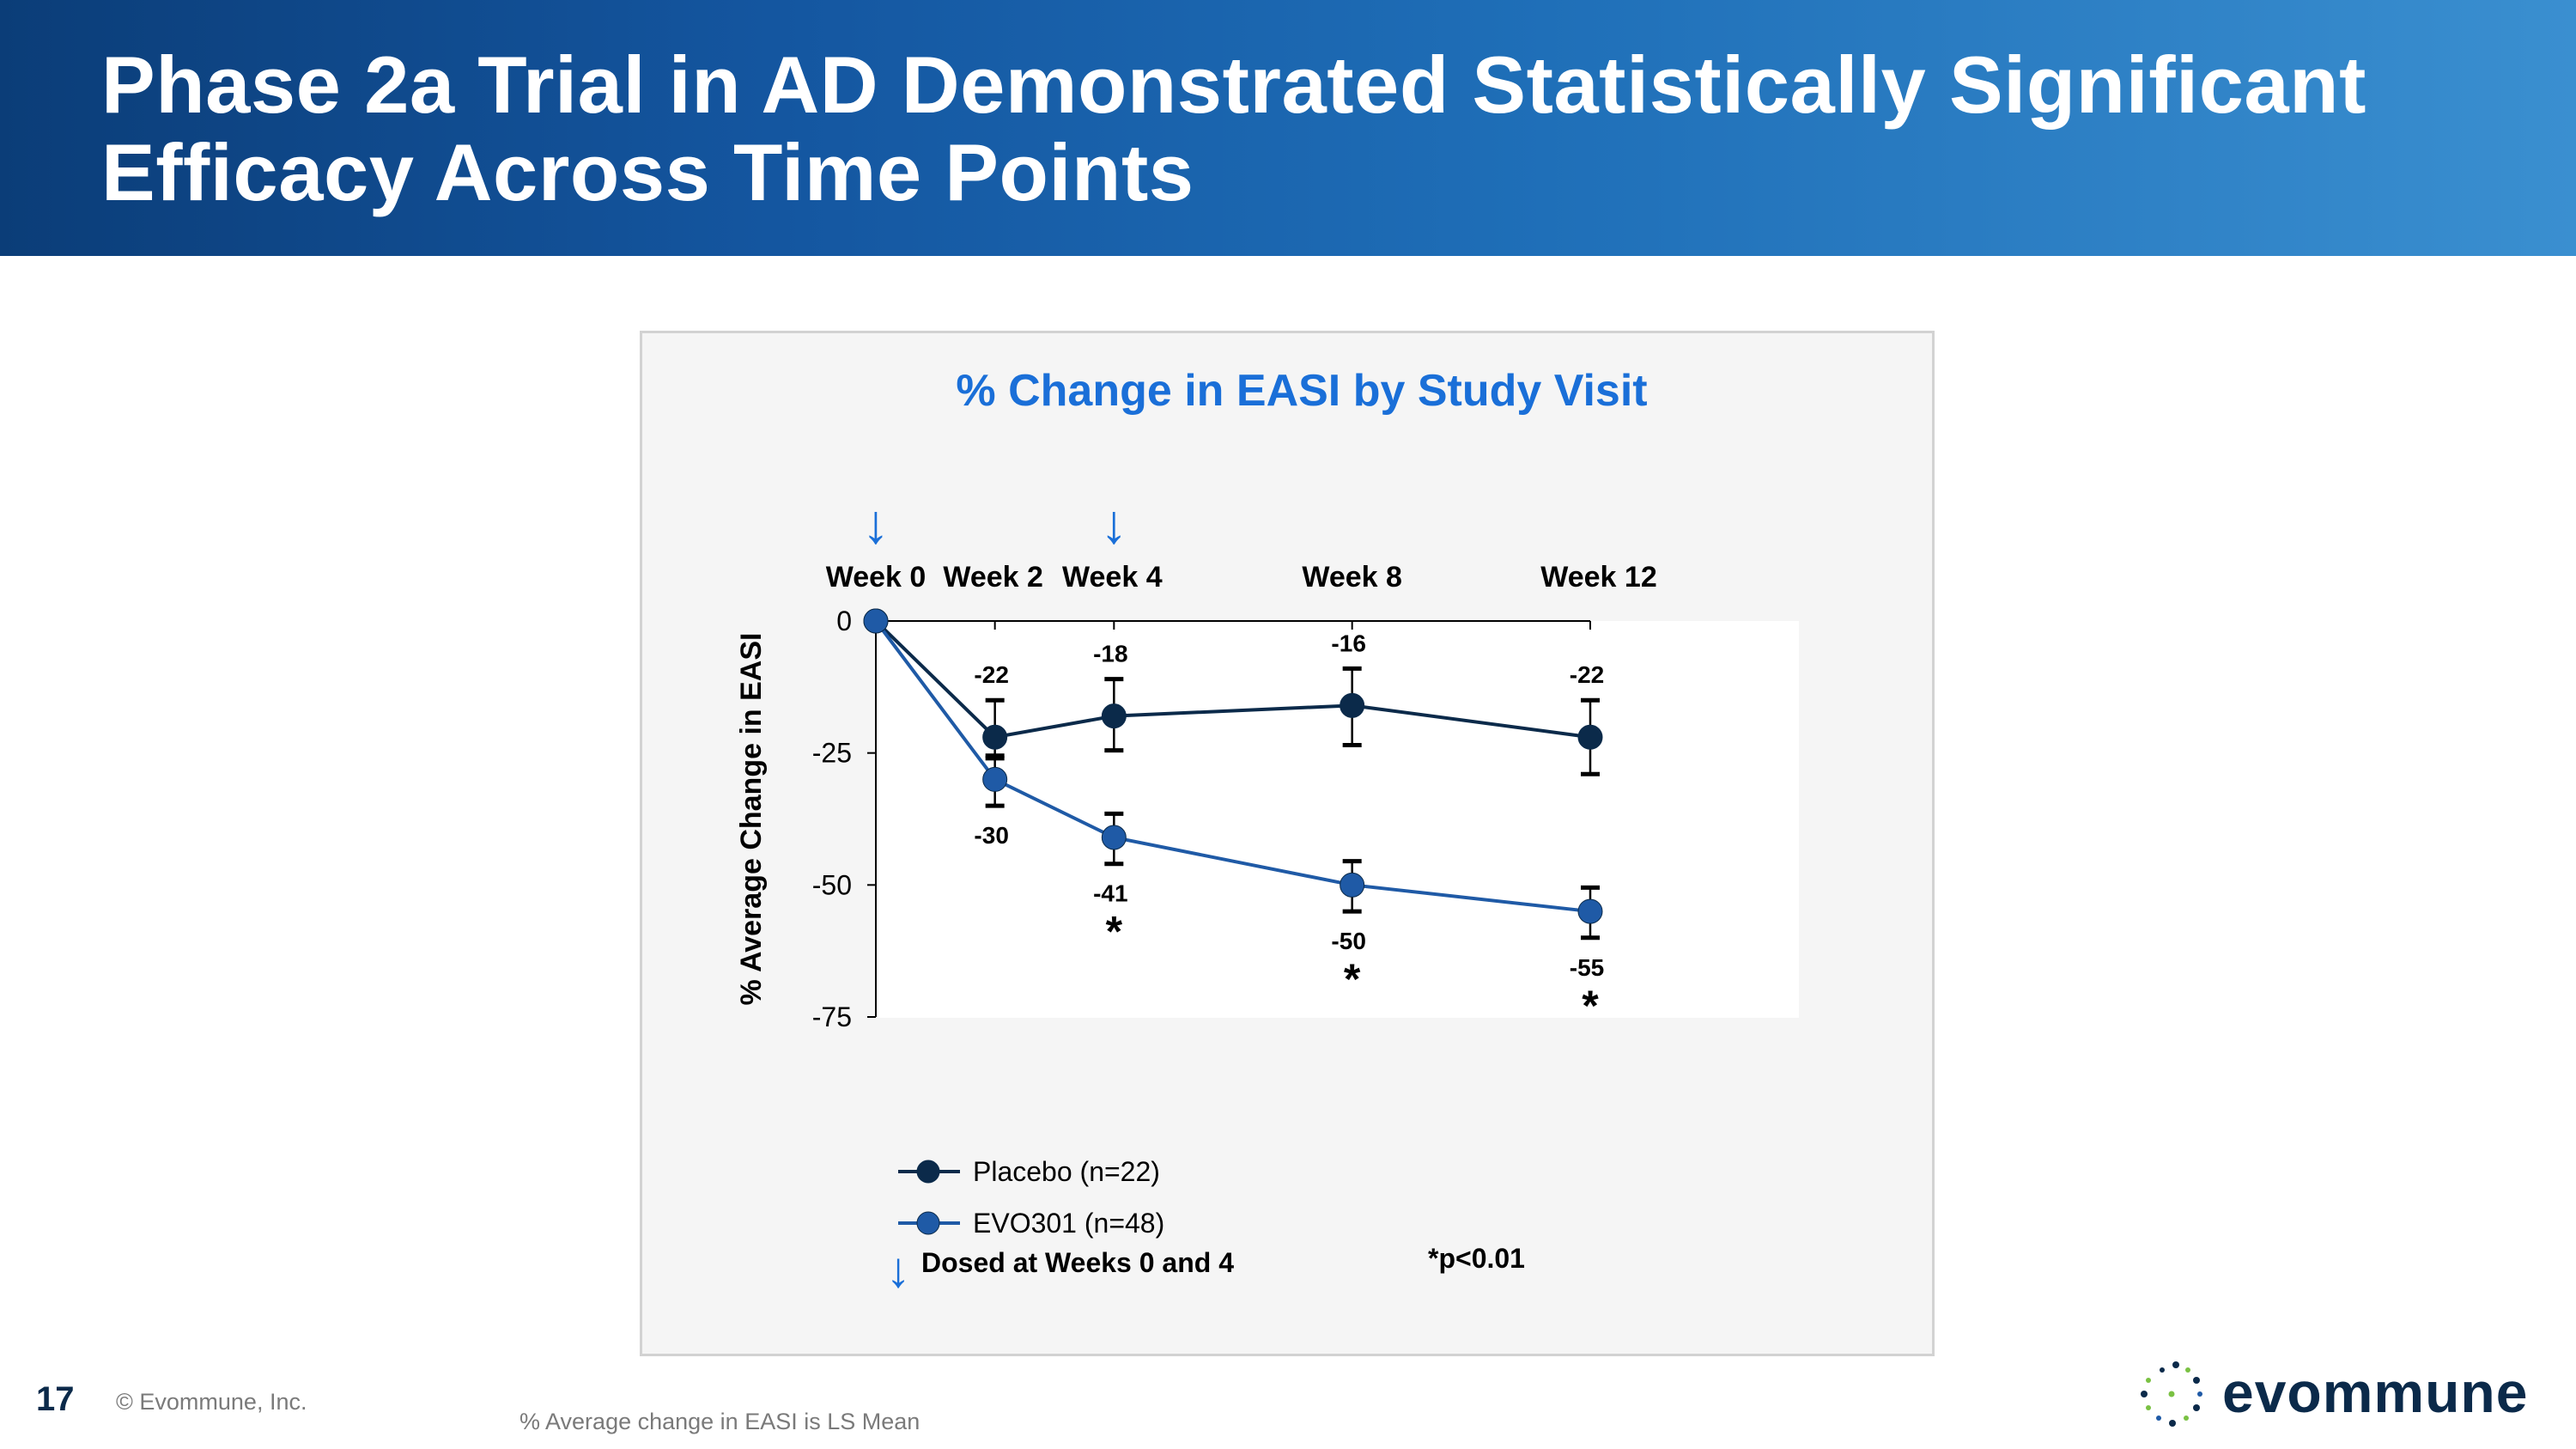  What do you see at coordinates (2171, 1394) in the screenshot?
I see `logo-ring-icon` at bounding box center [2171, 1394].